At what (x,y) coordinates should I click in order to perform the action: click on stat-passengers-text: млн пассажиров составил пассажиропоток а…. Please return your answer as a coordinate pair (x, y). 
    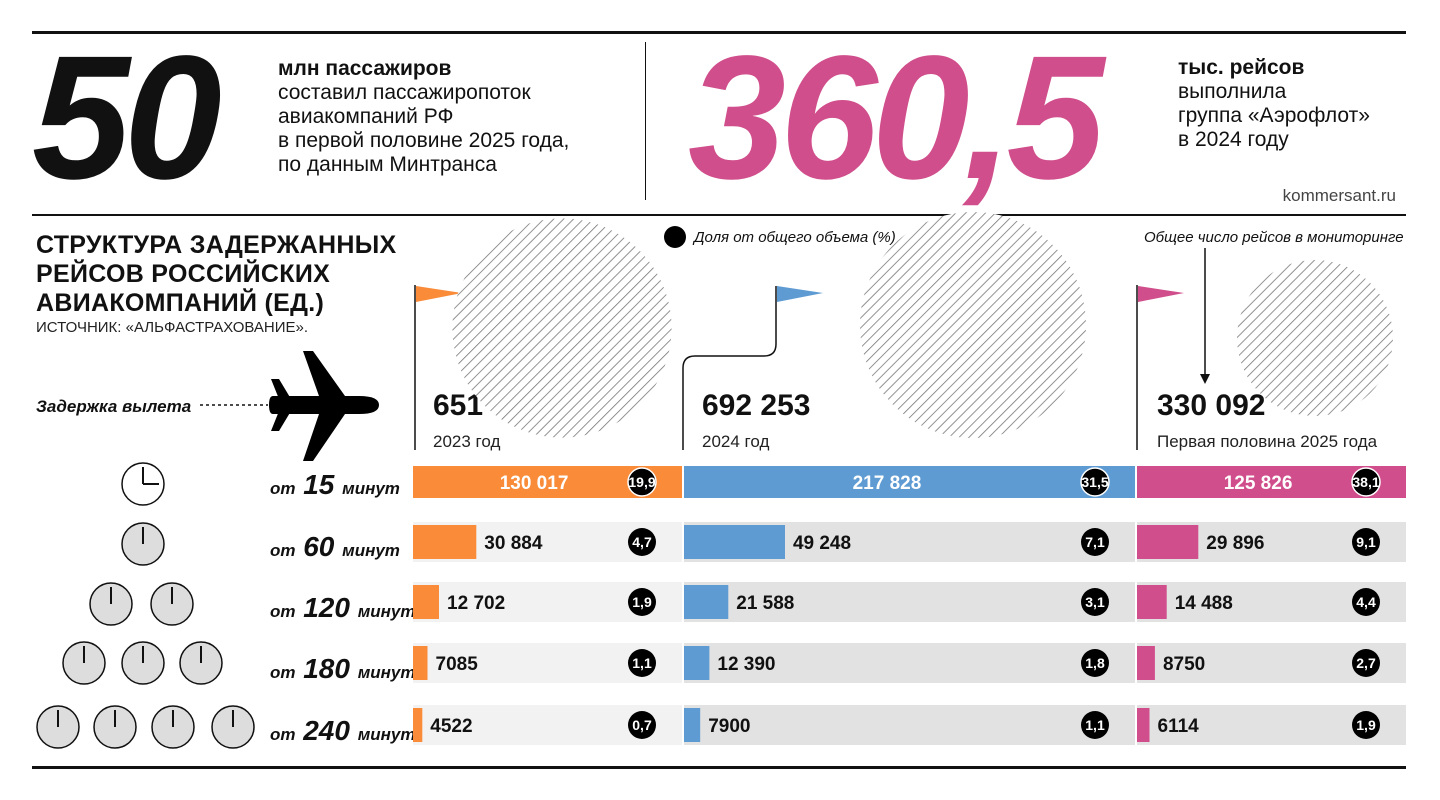
    Looking at the image, I should click on (423, 117).